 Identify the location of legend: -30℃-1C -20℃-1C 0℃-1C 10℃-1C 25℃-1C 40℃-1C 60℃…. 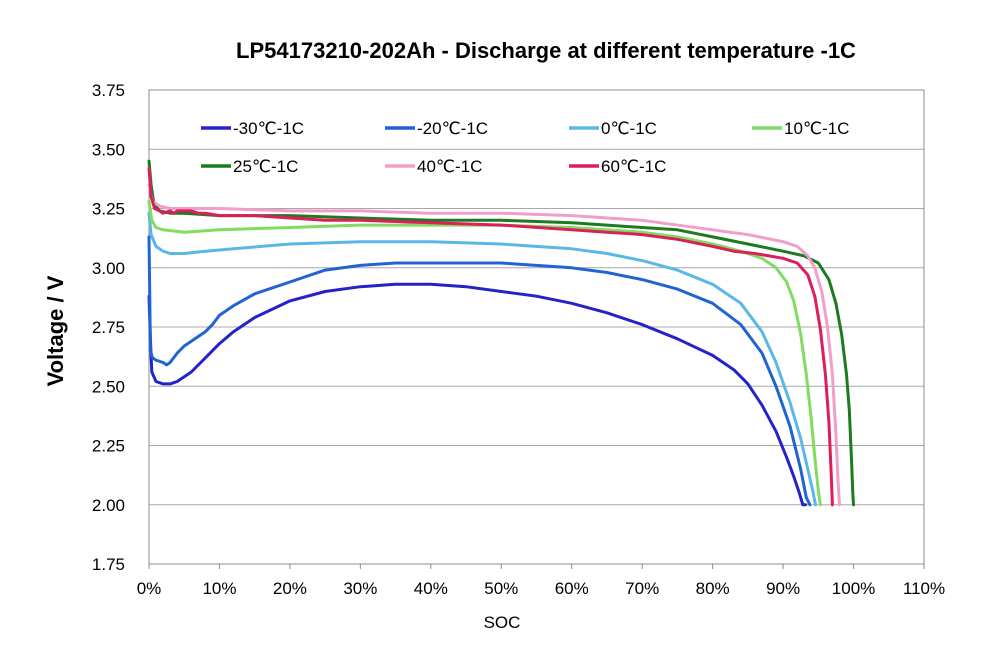
(525, 147).